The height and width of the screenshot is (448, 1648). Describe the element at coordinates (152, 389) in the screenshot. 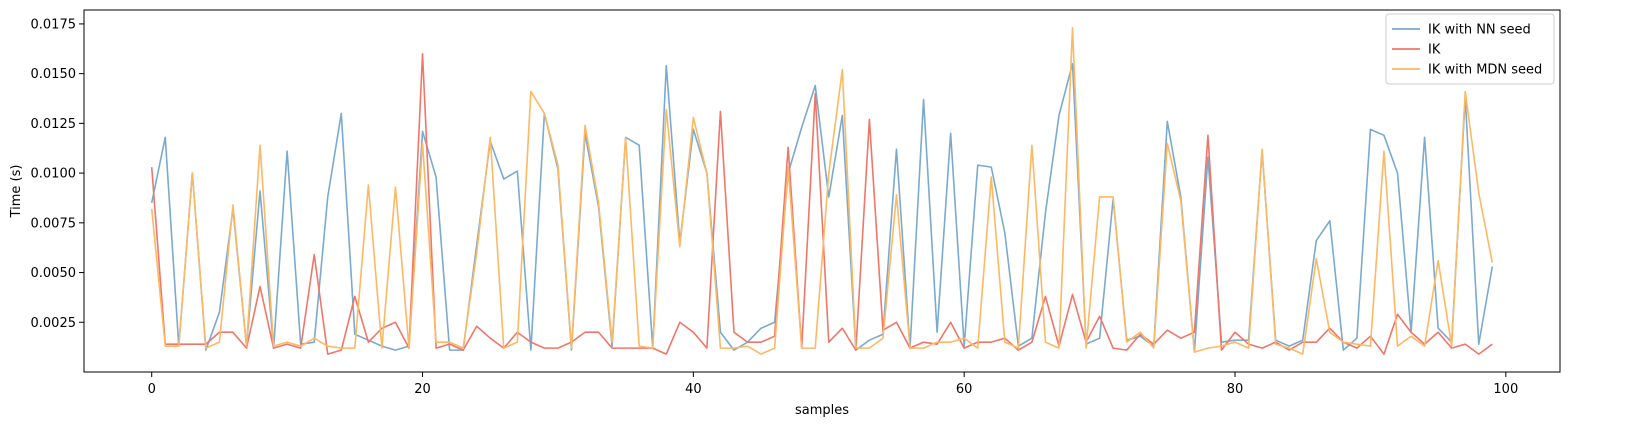

I see `x-tick-label: 0` at that location.